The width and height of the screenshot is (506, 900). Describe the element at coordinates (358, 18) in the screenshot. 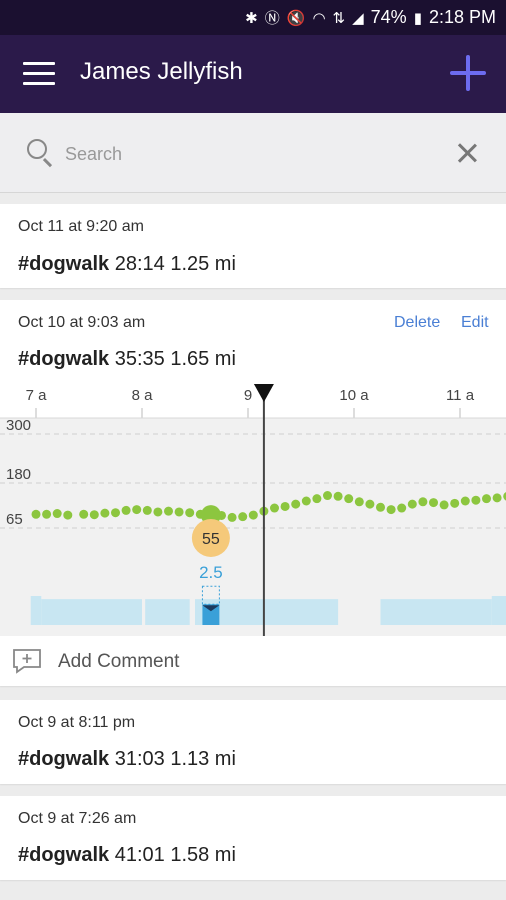

I see `signal-icon: ◢` at that location.